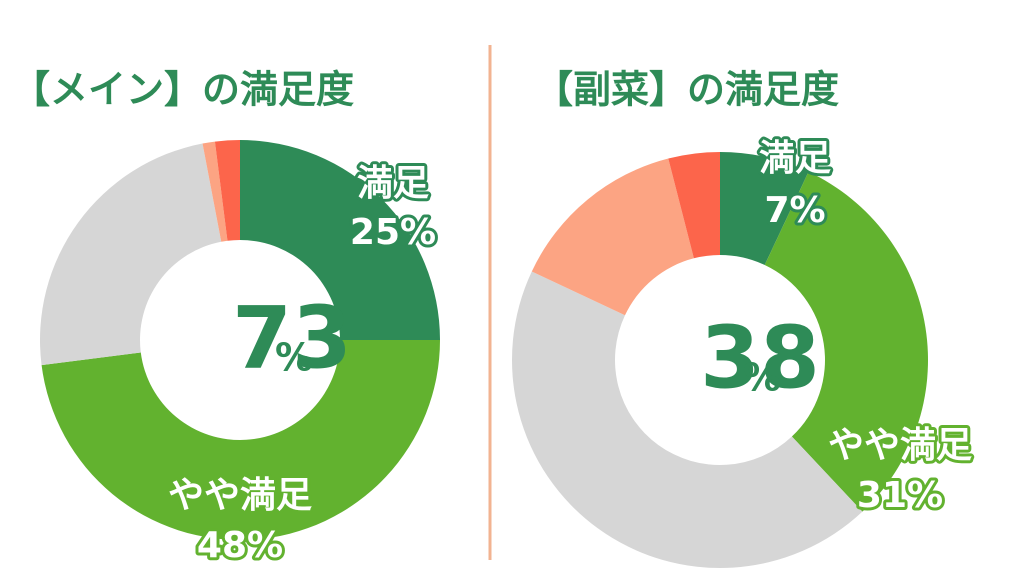 The image size is (1024, 576). Describe the element at coordinates (687, 90) in the screenshot. I see `chart-title: 【副菜】の満足度` at that location.